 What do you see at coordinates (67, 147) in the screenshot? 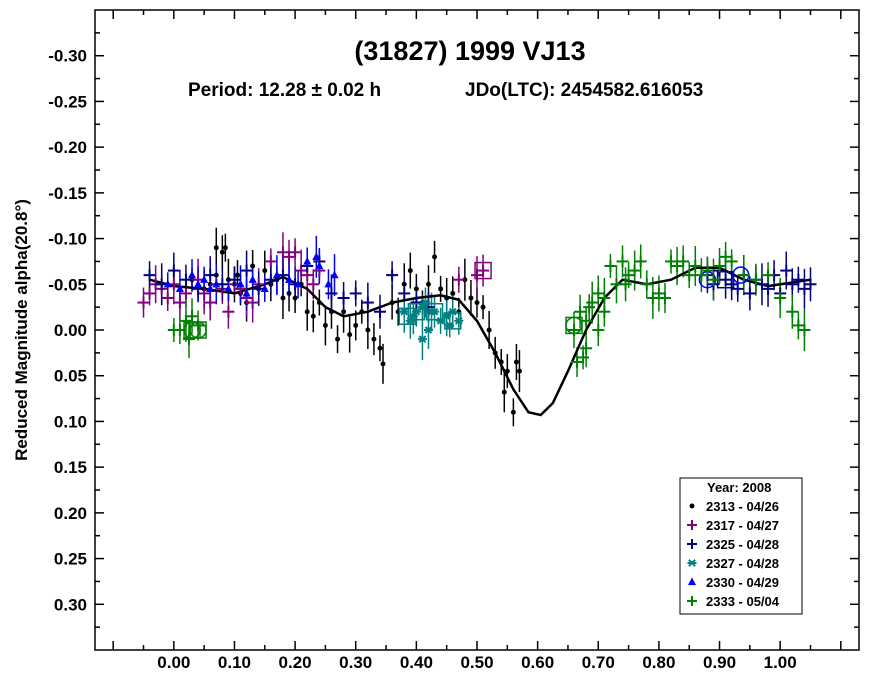
I see `y-tick-label: -0.20` at bounding box center [67, 147].